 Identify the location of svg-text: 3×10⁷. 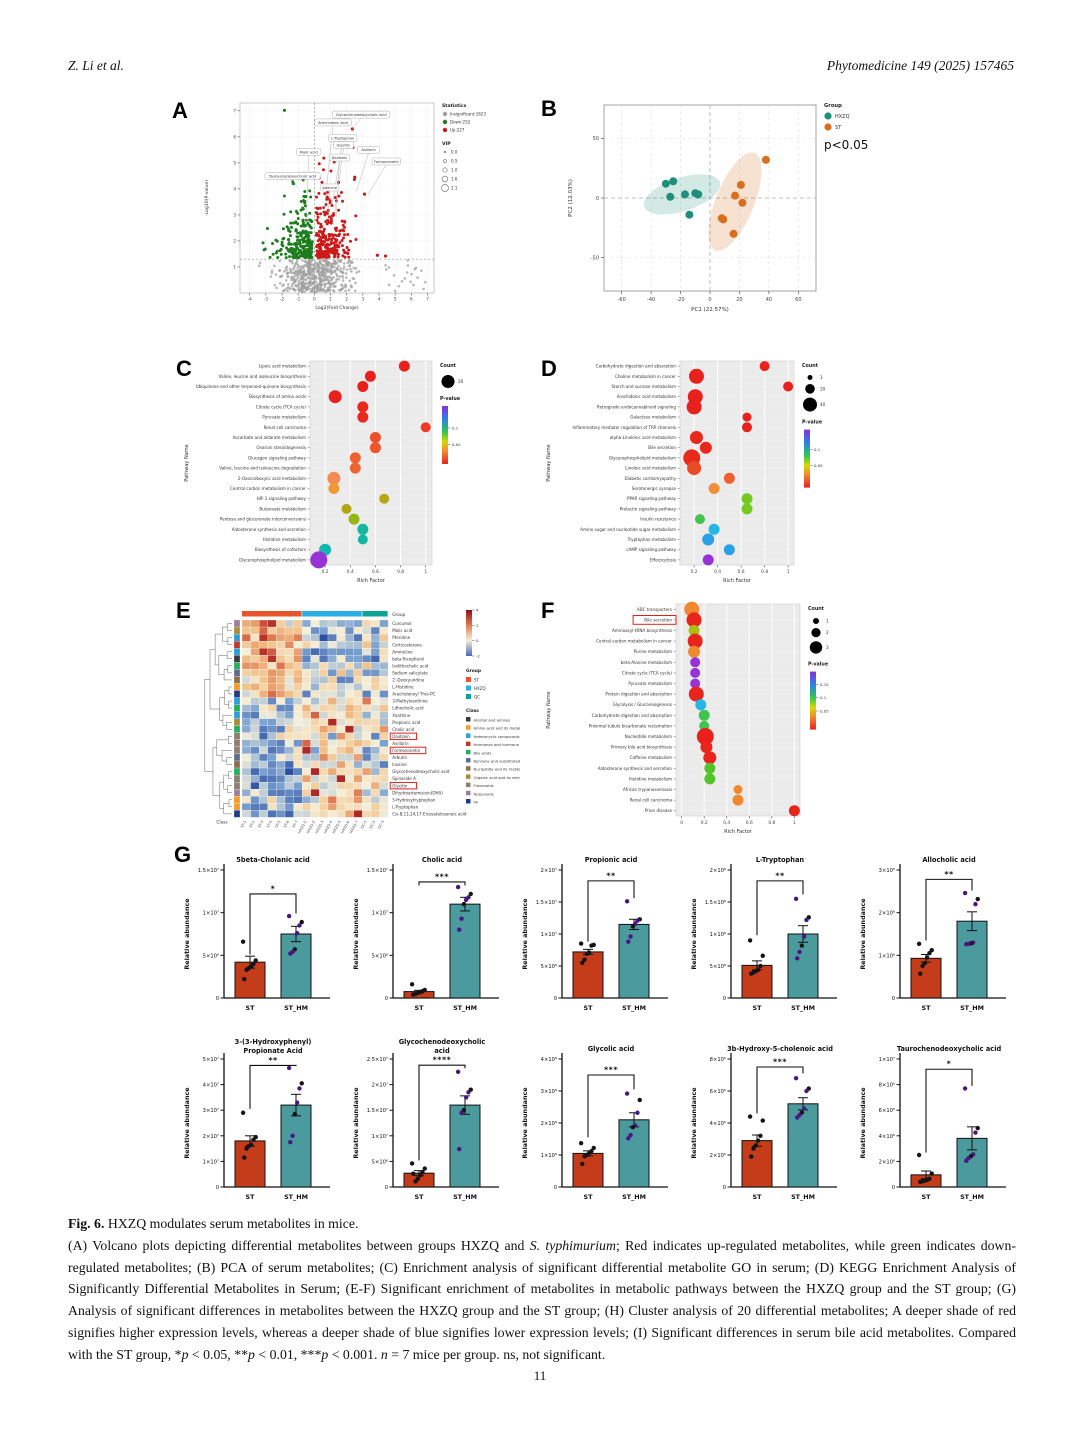
(211, 1111).